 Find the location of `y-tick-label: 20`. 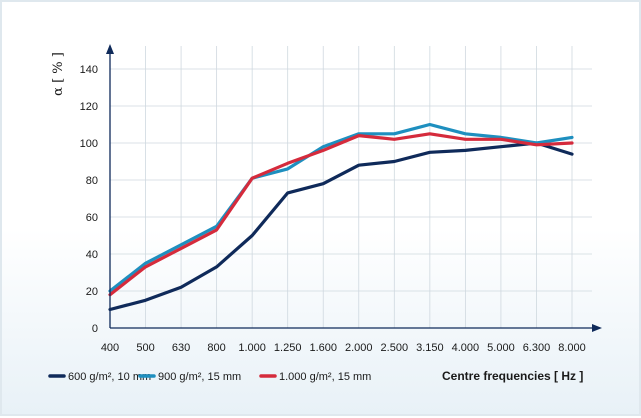

y-tick-label: 20 is located at coordinates (92, 292).